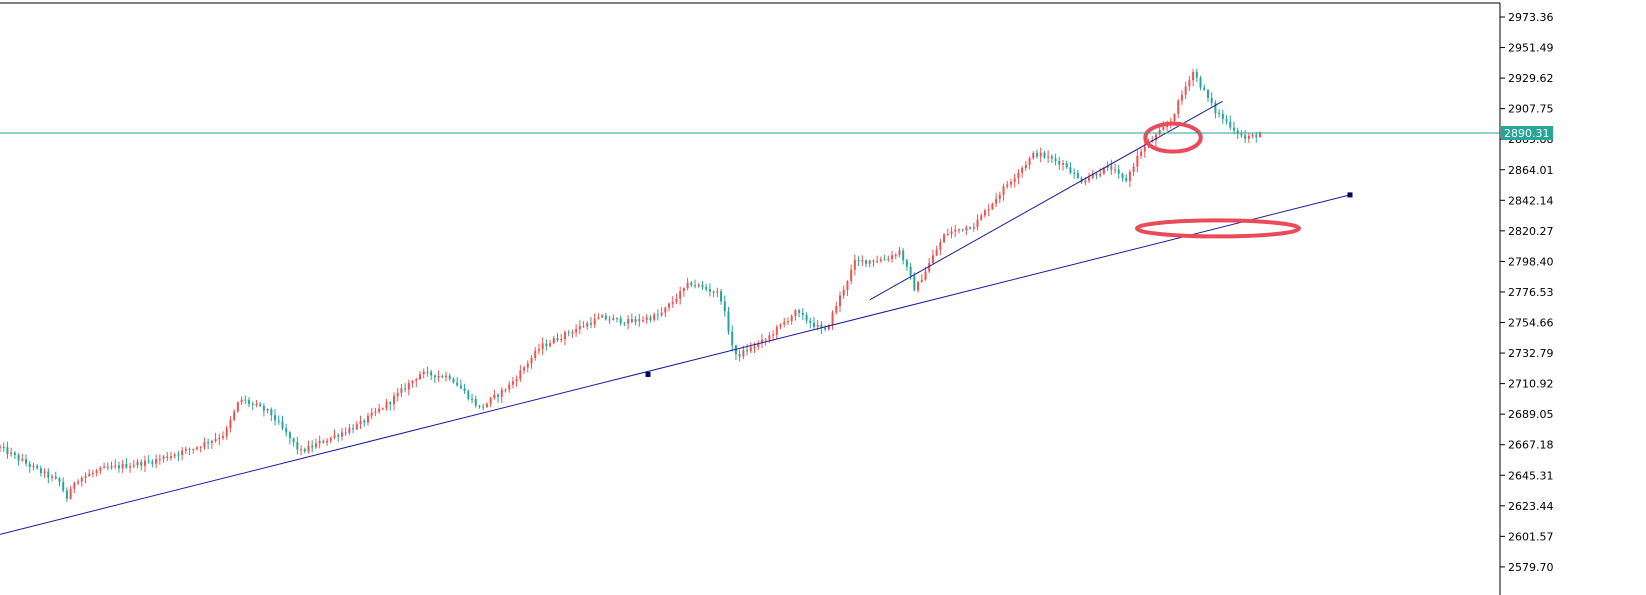  Describe the element at coordinates (1173, 137) in the screenshot. I see `highlight-ellipse` at that location.